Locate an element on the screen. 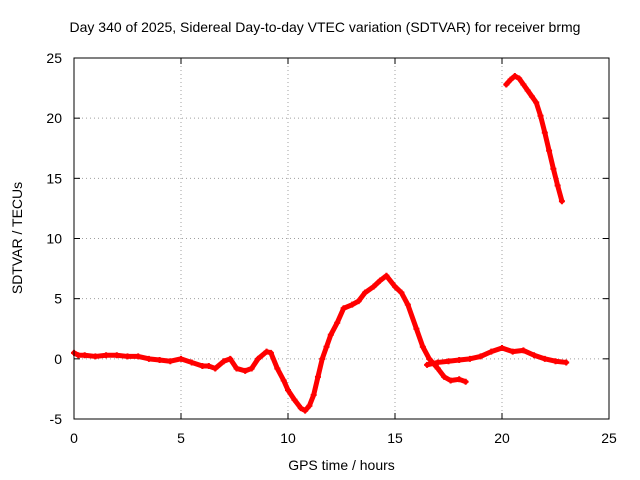 The height and width of the screenshot is (480, 640). x-tick-label: 20 is located at coordinates (502, 438).